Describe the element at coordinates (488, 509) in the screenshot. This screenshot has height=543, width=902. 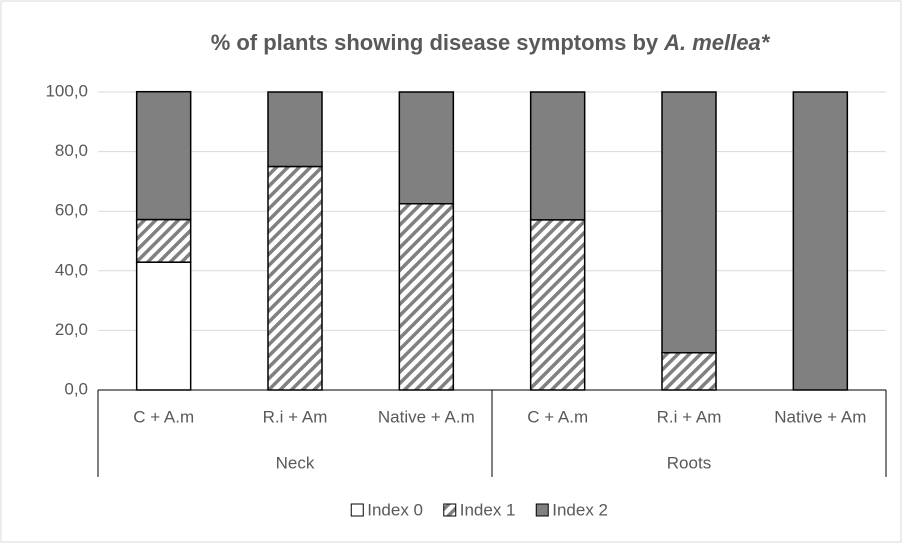
I see `legend-label: Index 1` at that location.